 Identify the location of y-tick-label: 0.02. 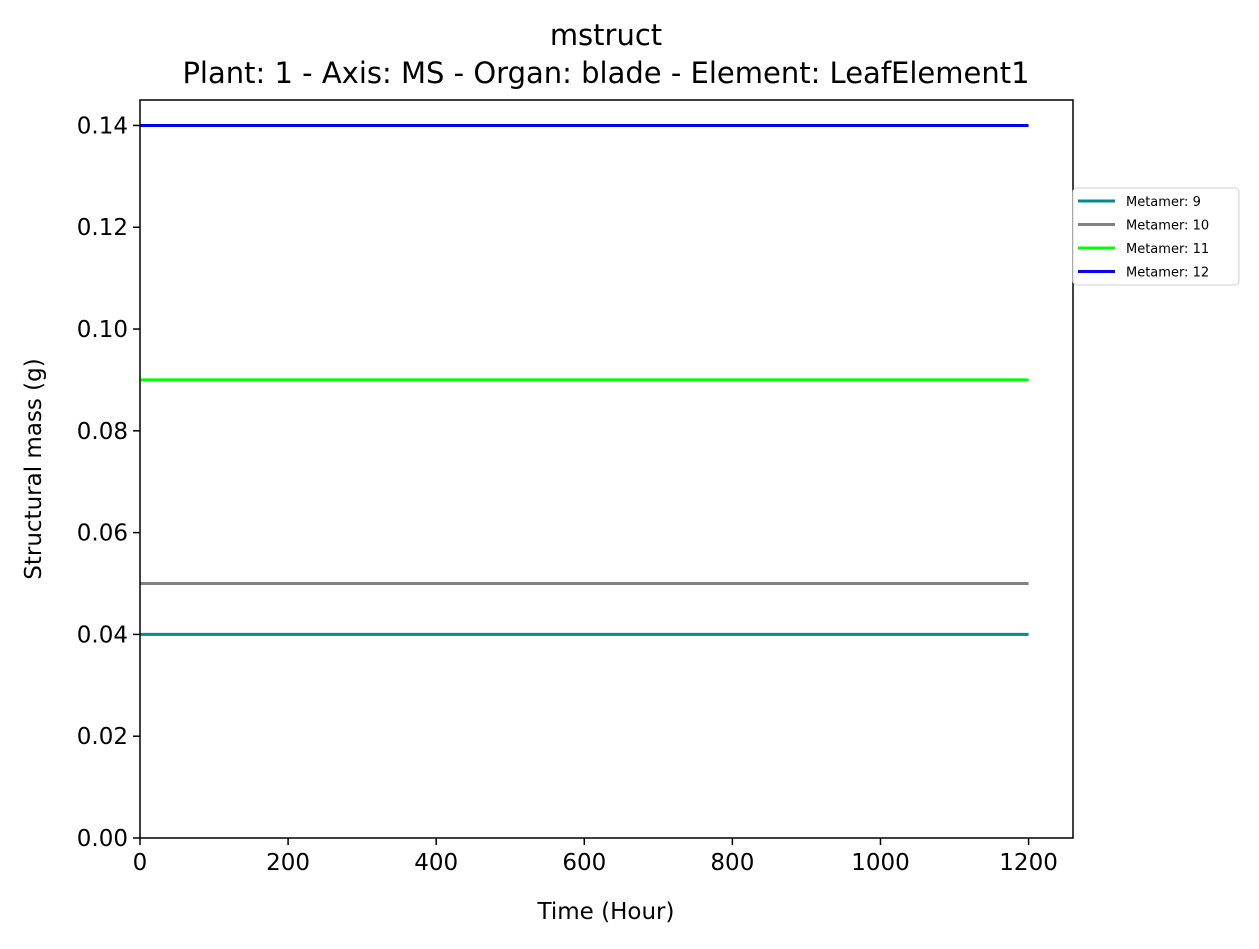
(102, 737).